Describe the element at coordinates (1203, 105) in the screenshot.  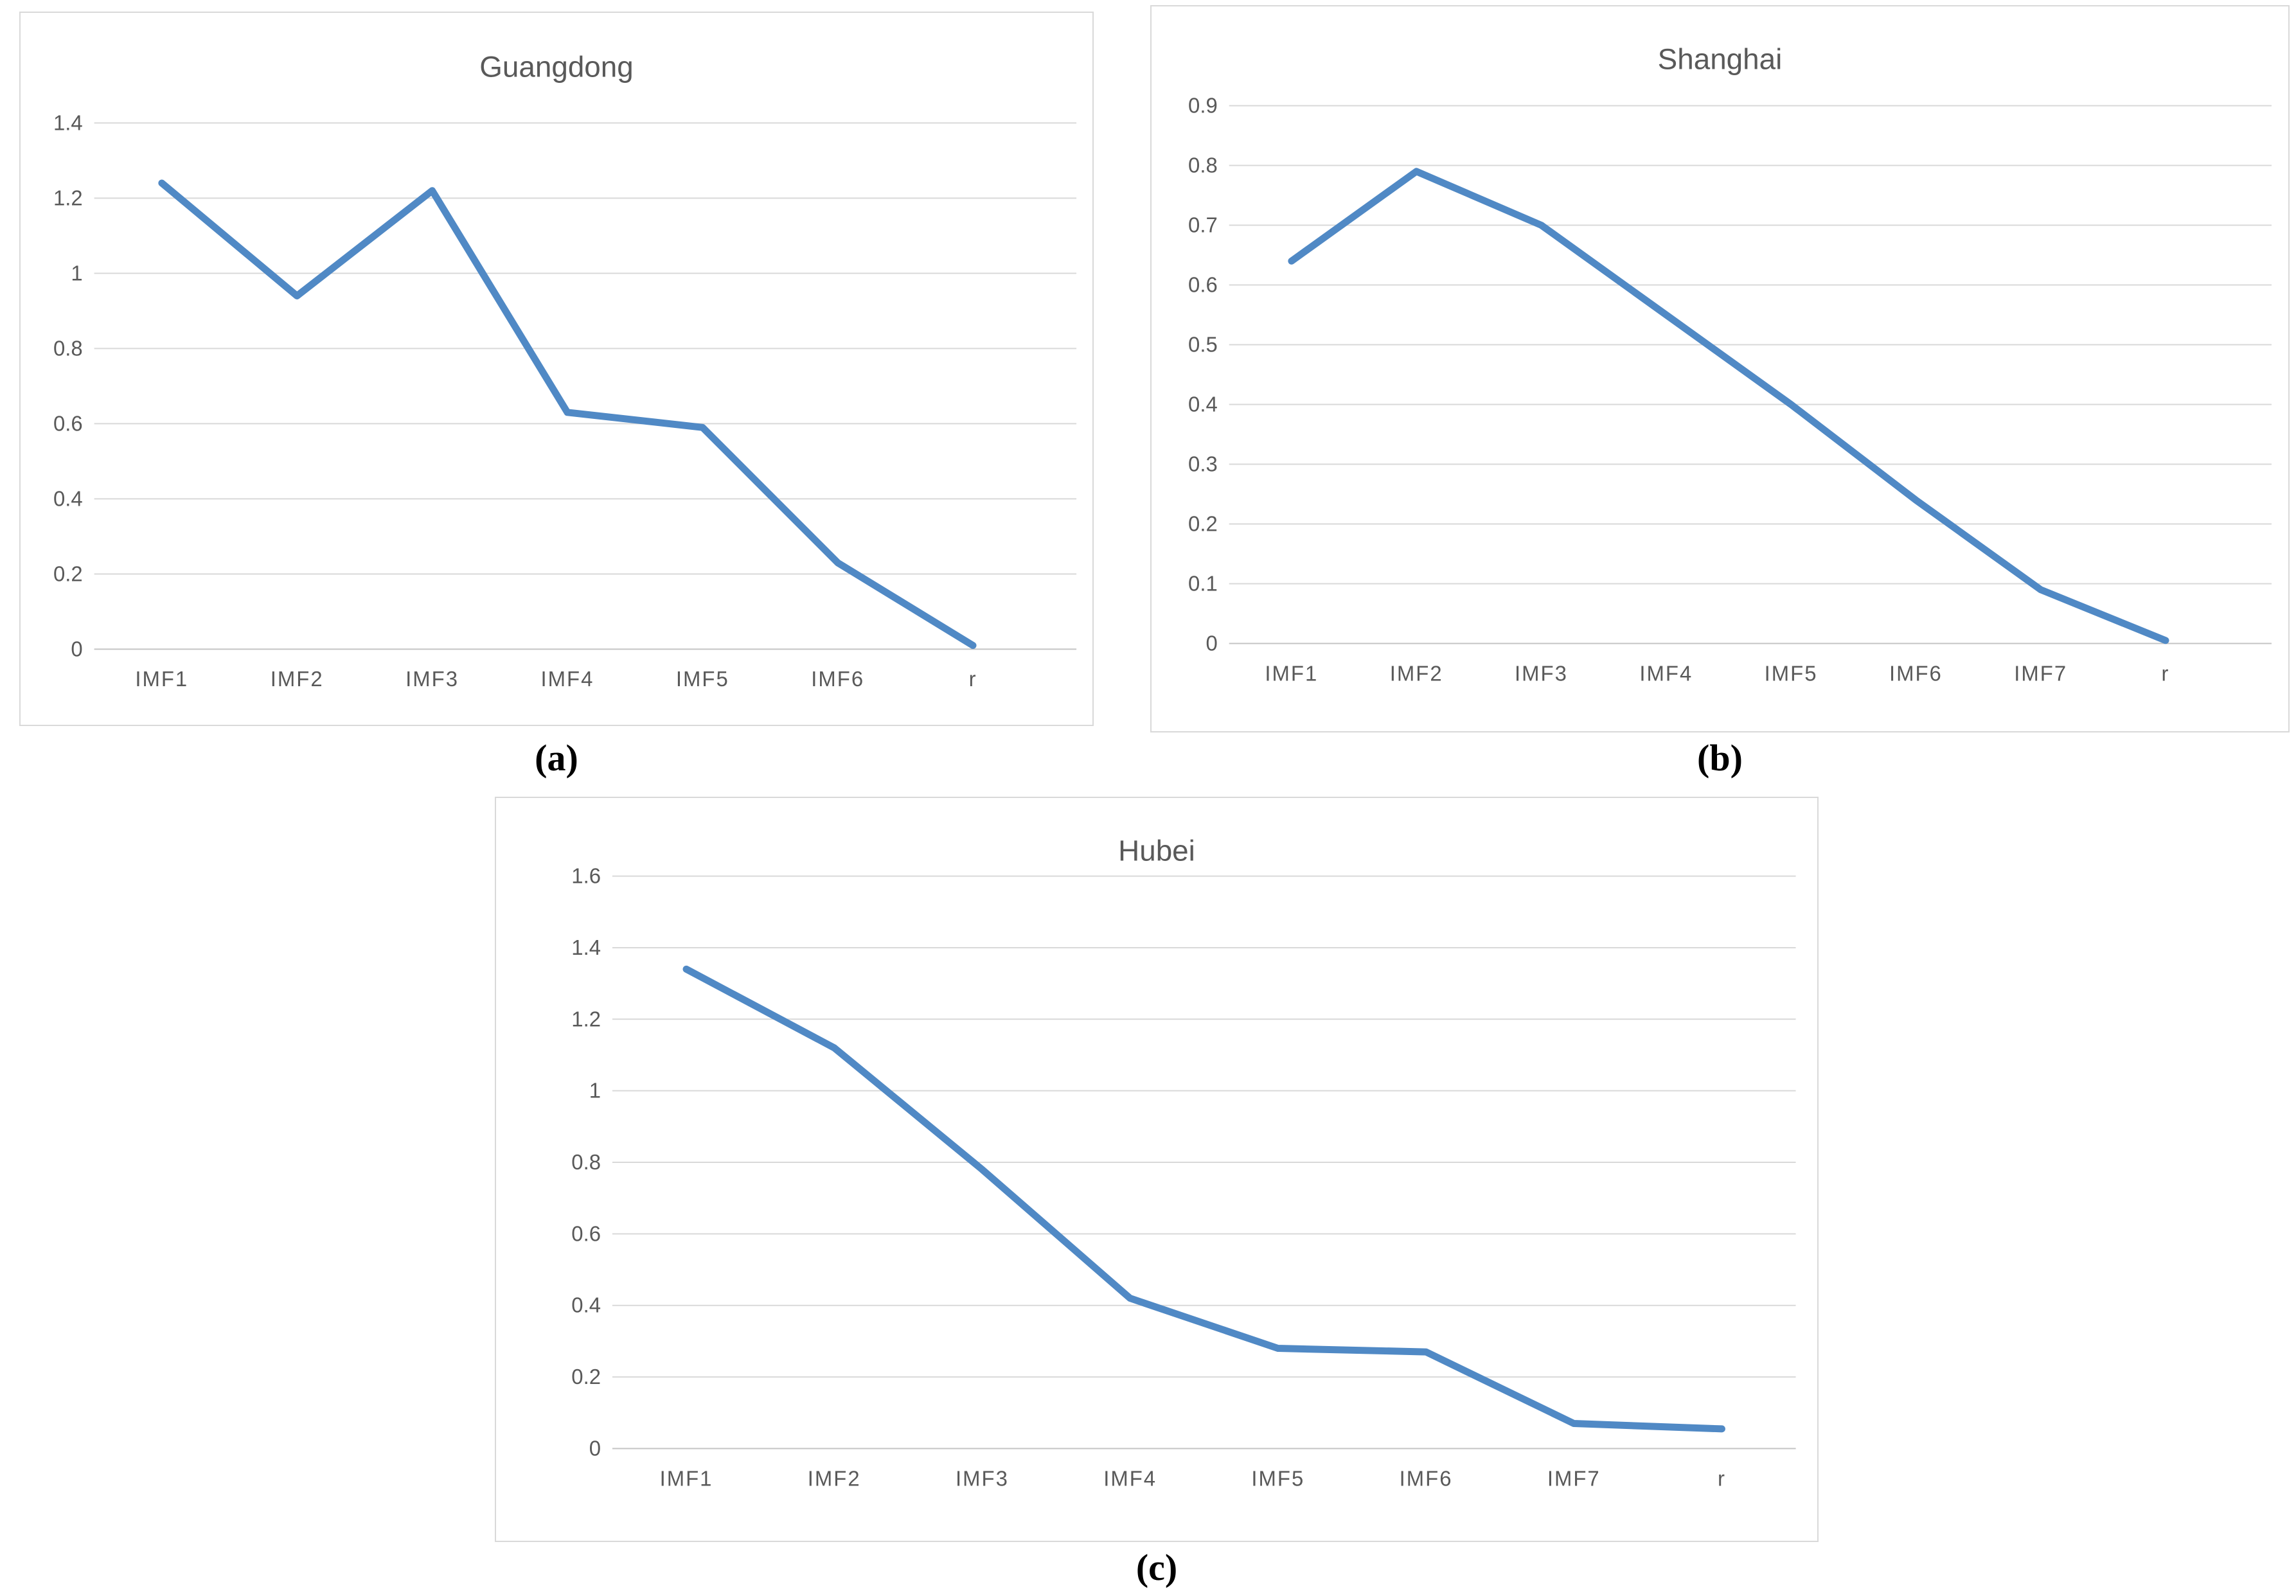
I see `y-tick-label: 0.9` at that location.